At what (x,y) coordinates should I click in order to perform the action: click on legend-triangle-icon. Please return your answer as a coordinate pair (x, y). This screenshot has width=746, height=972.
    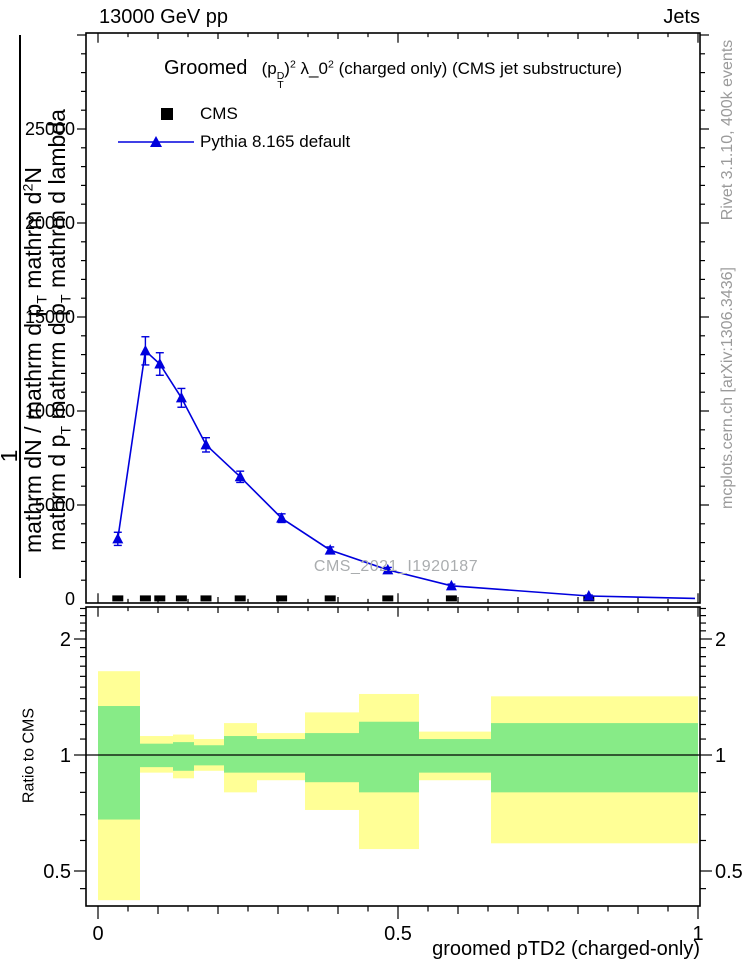
    Looking at the image, I should click on (156, 141).